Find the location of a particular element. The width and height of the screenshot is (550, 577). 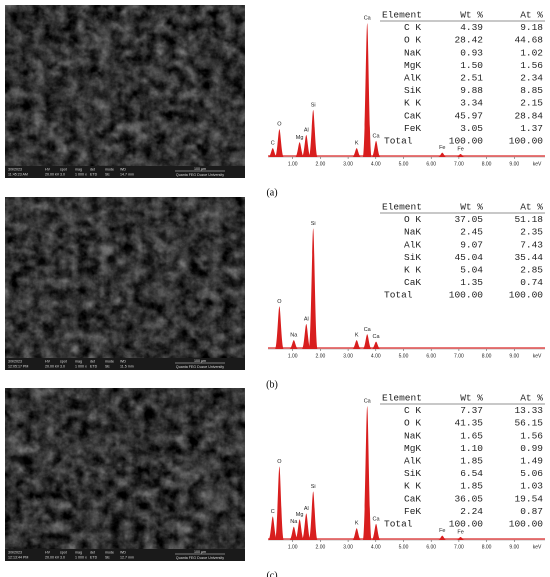

peak-label: Fe is located at coordinates (442, 148).